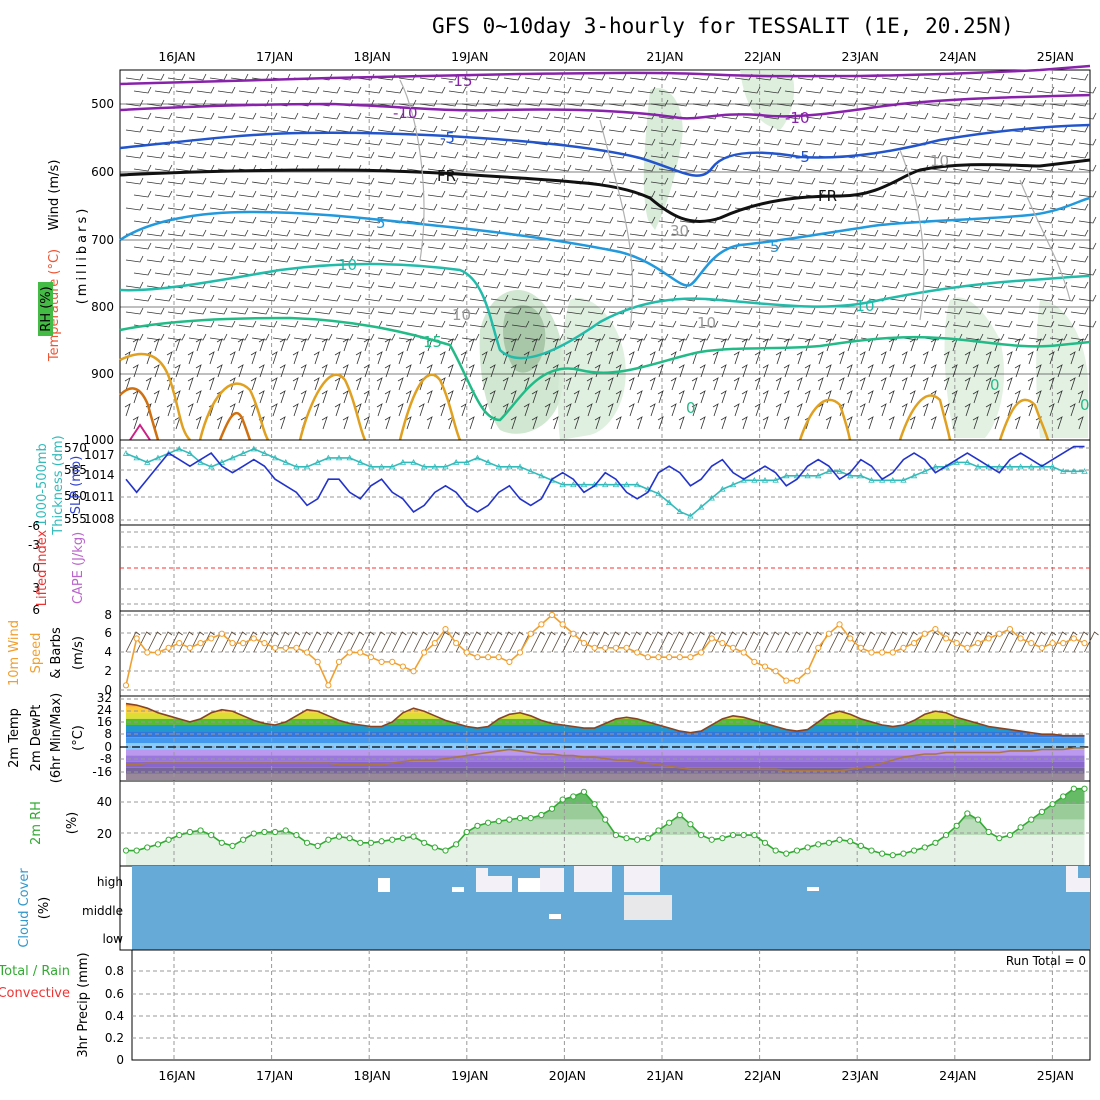  Describe the element at coordinates (75, 496) in the screenshot. I see `thickness-tick: 560` at that location.